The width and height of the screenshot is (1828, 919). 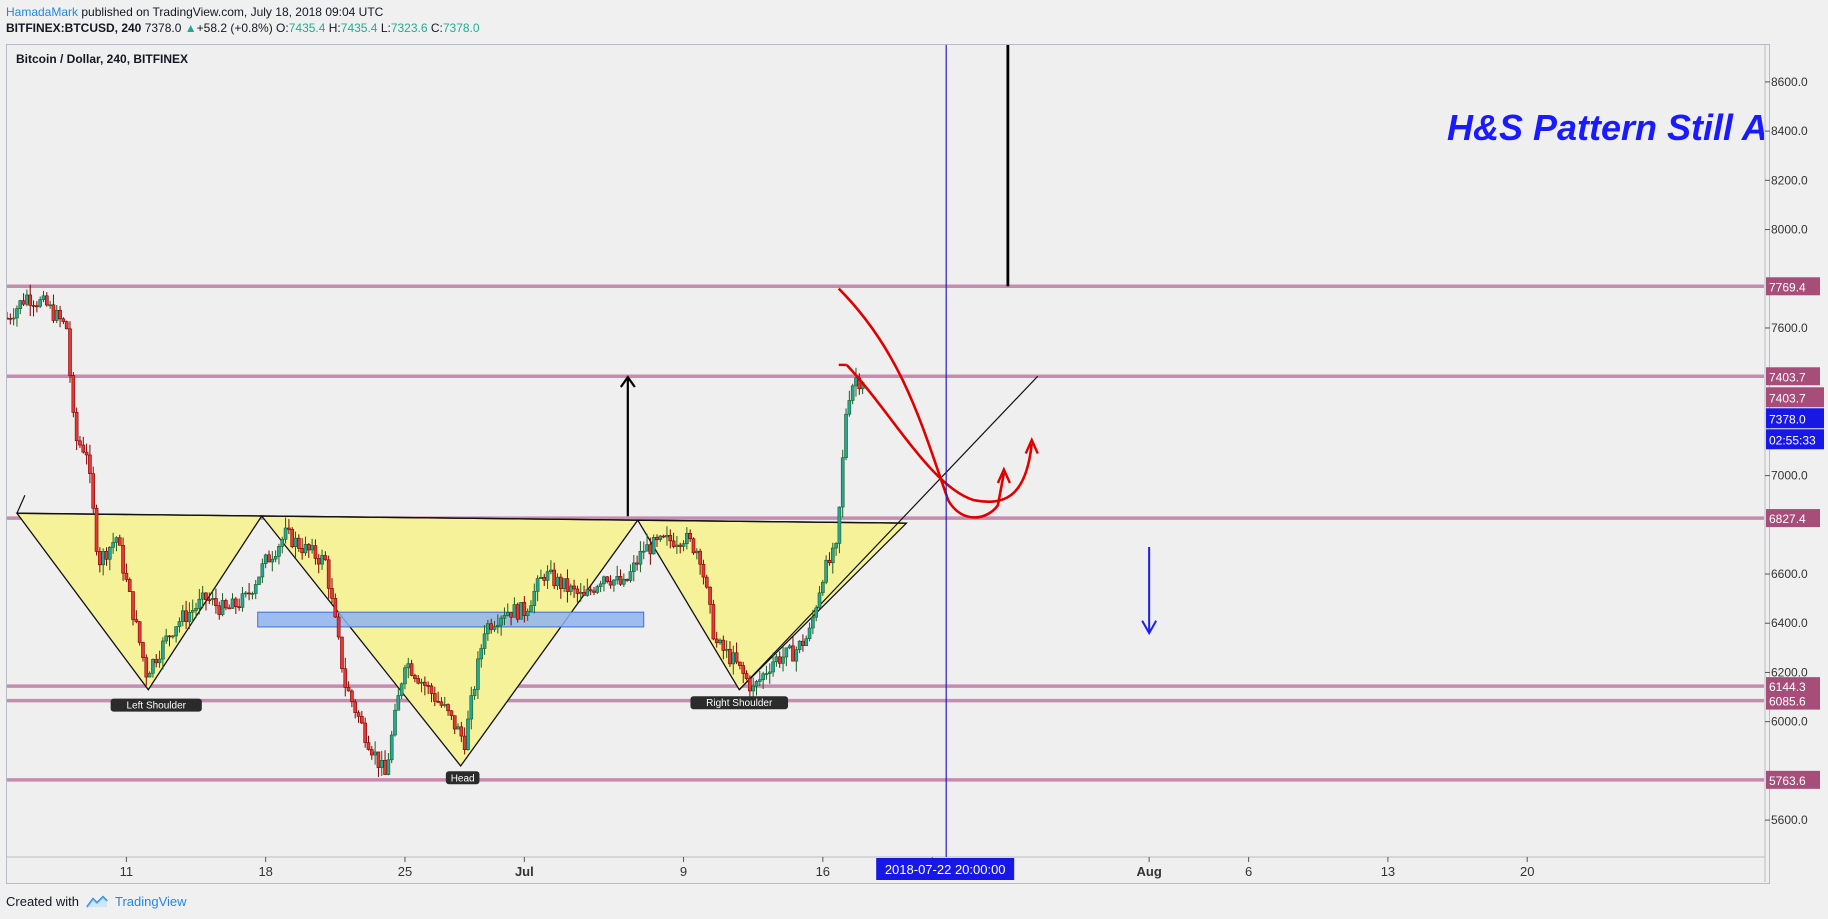 What do you see at coordinates (1795, 439) in the screenshot?
I see `price-badge` at bounding box center [1795, 439].